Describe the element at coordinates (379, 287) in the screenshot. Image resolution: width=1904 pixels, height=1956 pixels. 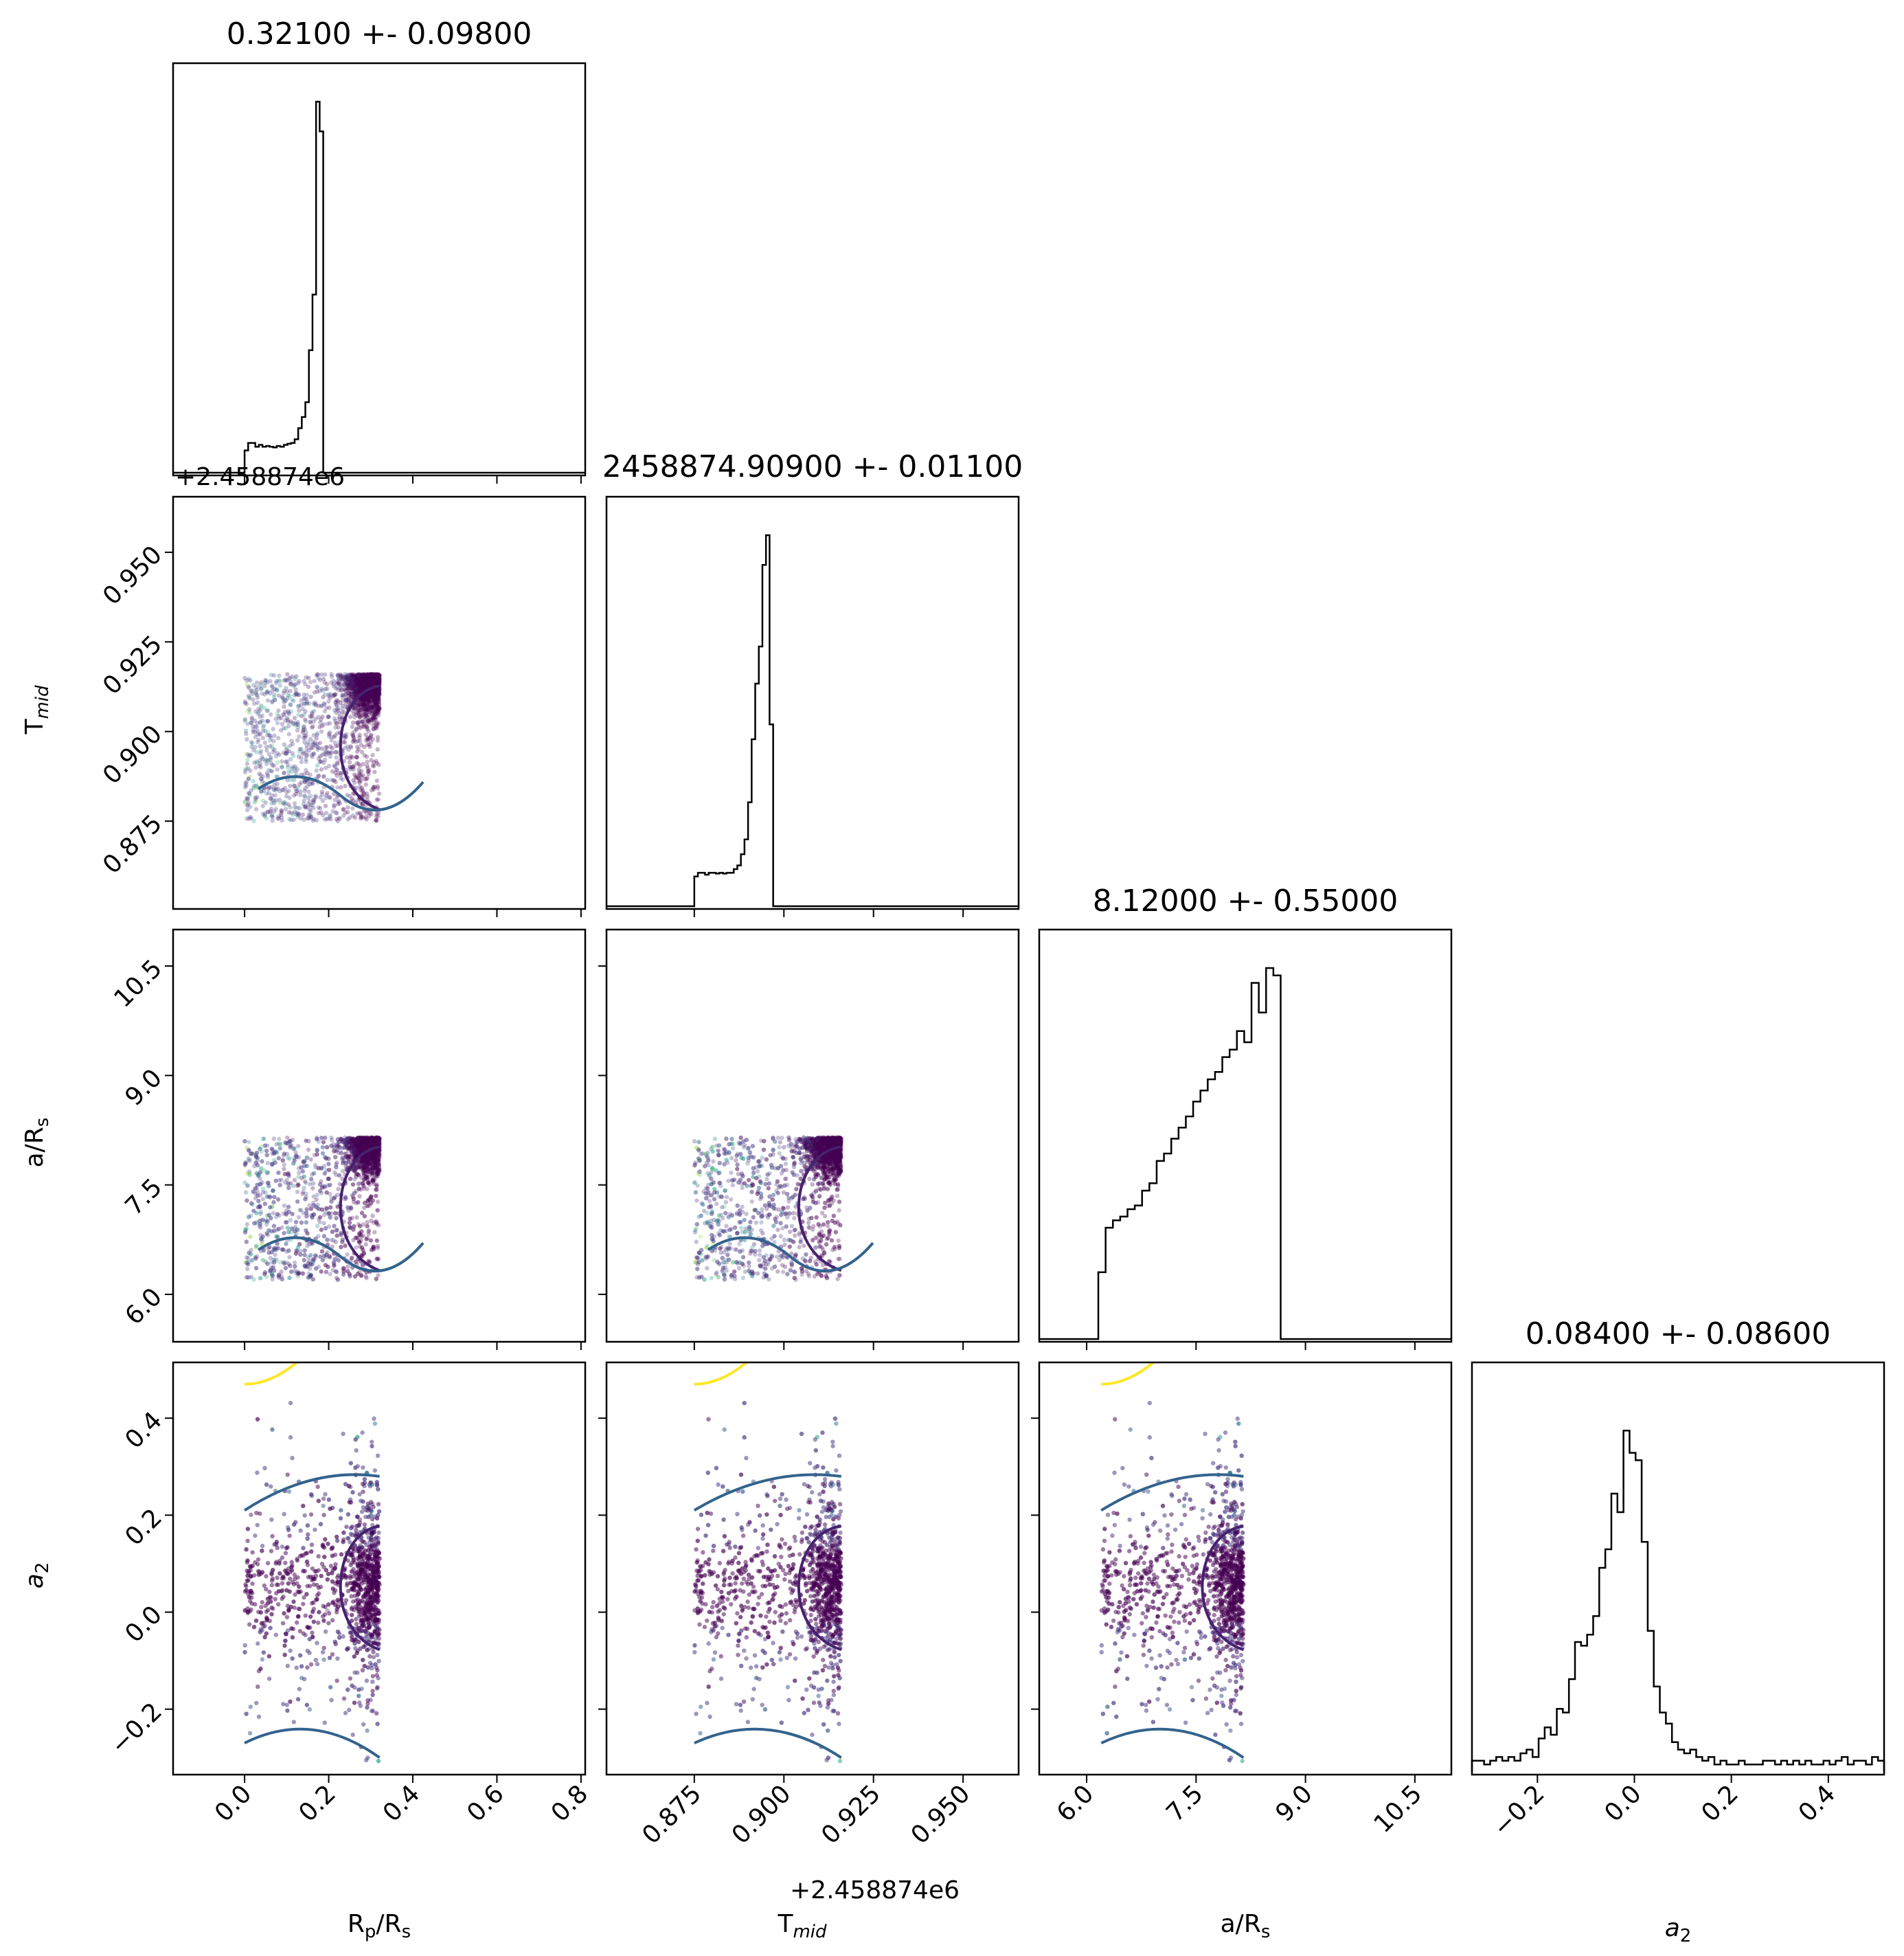
I see `histogram-rp` at that location.